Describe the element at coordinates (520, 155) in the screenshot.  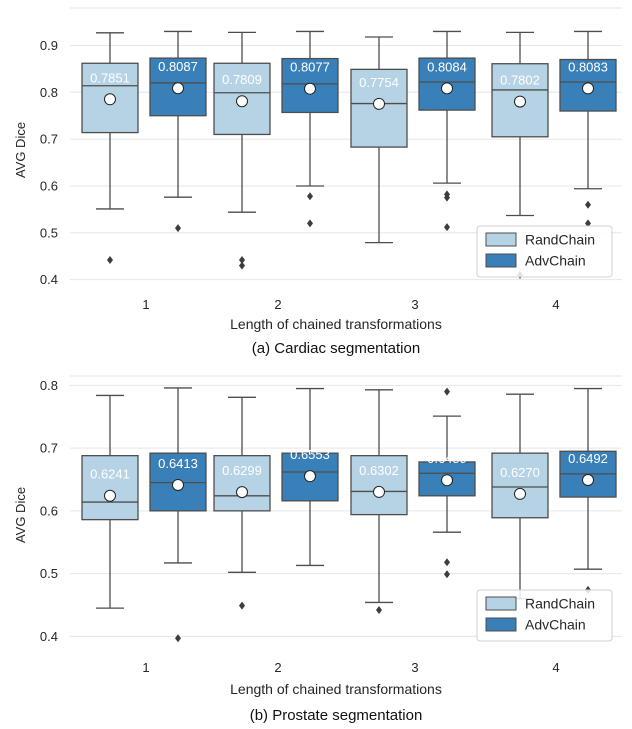
I see `box-randchain-4: 0.7802` at that location.